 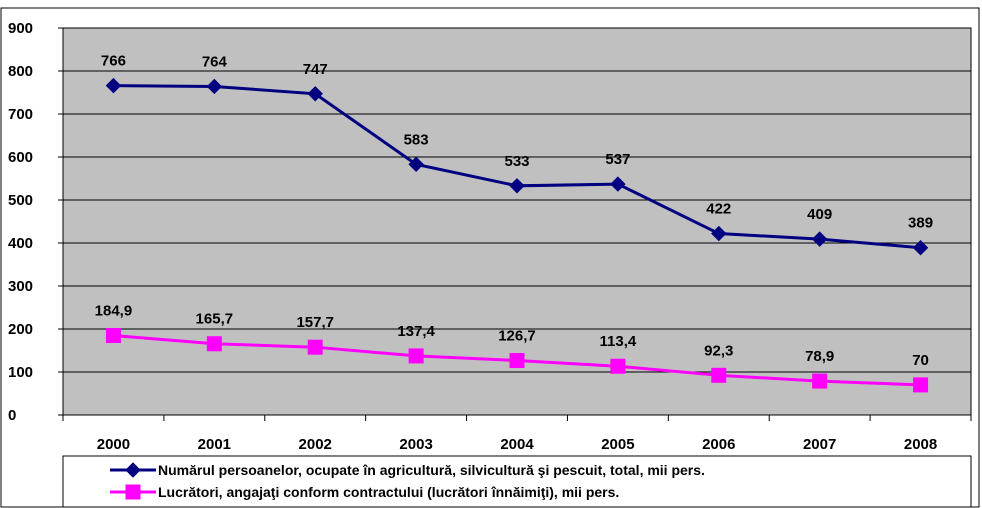 What do you see at coordinates (114, 310) in the screenshot?
I see `data-label: 184,9` at bounding box center [114, 310].